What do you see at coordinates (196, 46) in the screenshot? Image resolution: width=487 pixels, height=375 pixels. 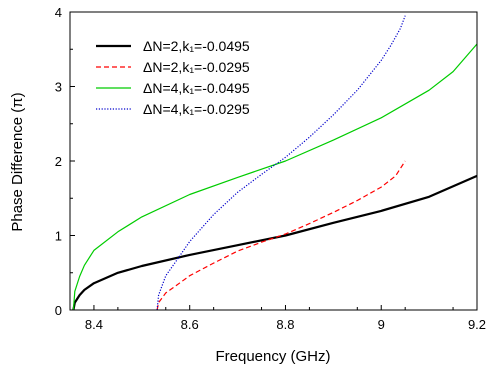 I see `legend-label-1: ΔN=2,k₁=-0.0495` at bounding box center [196, 46].